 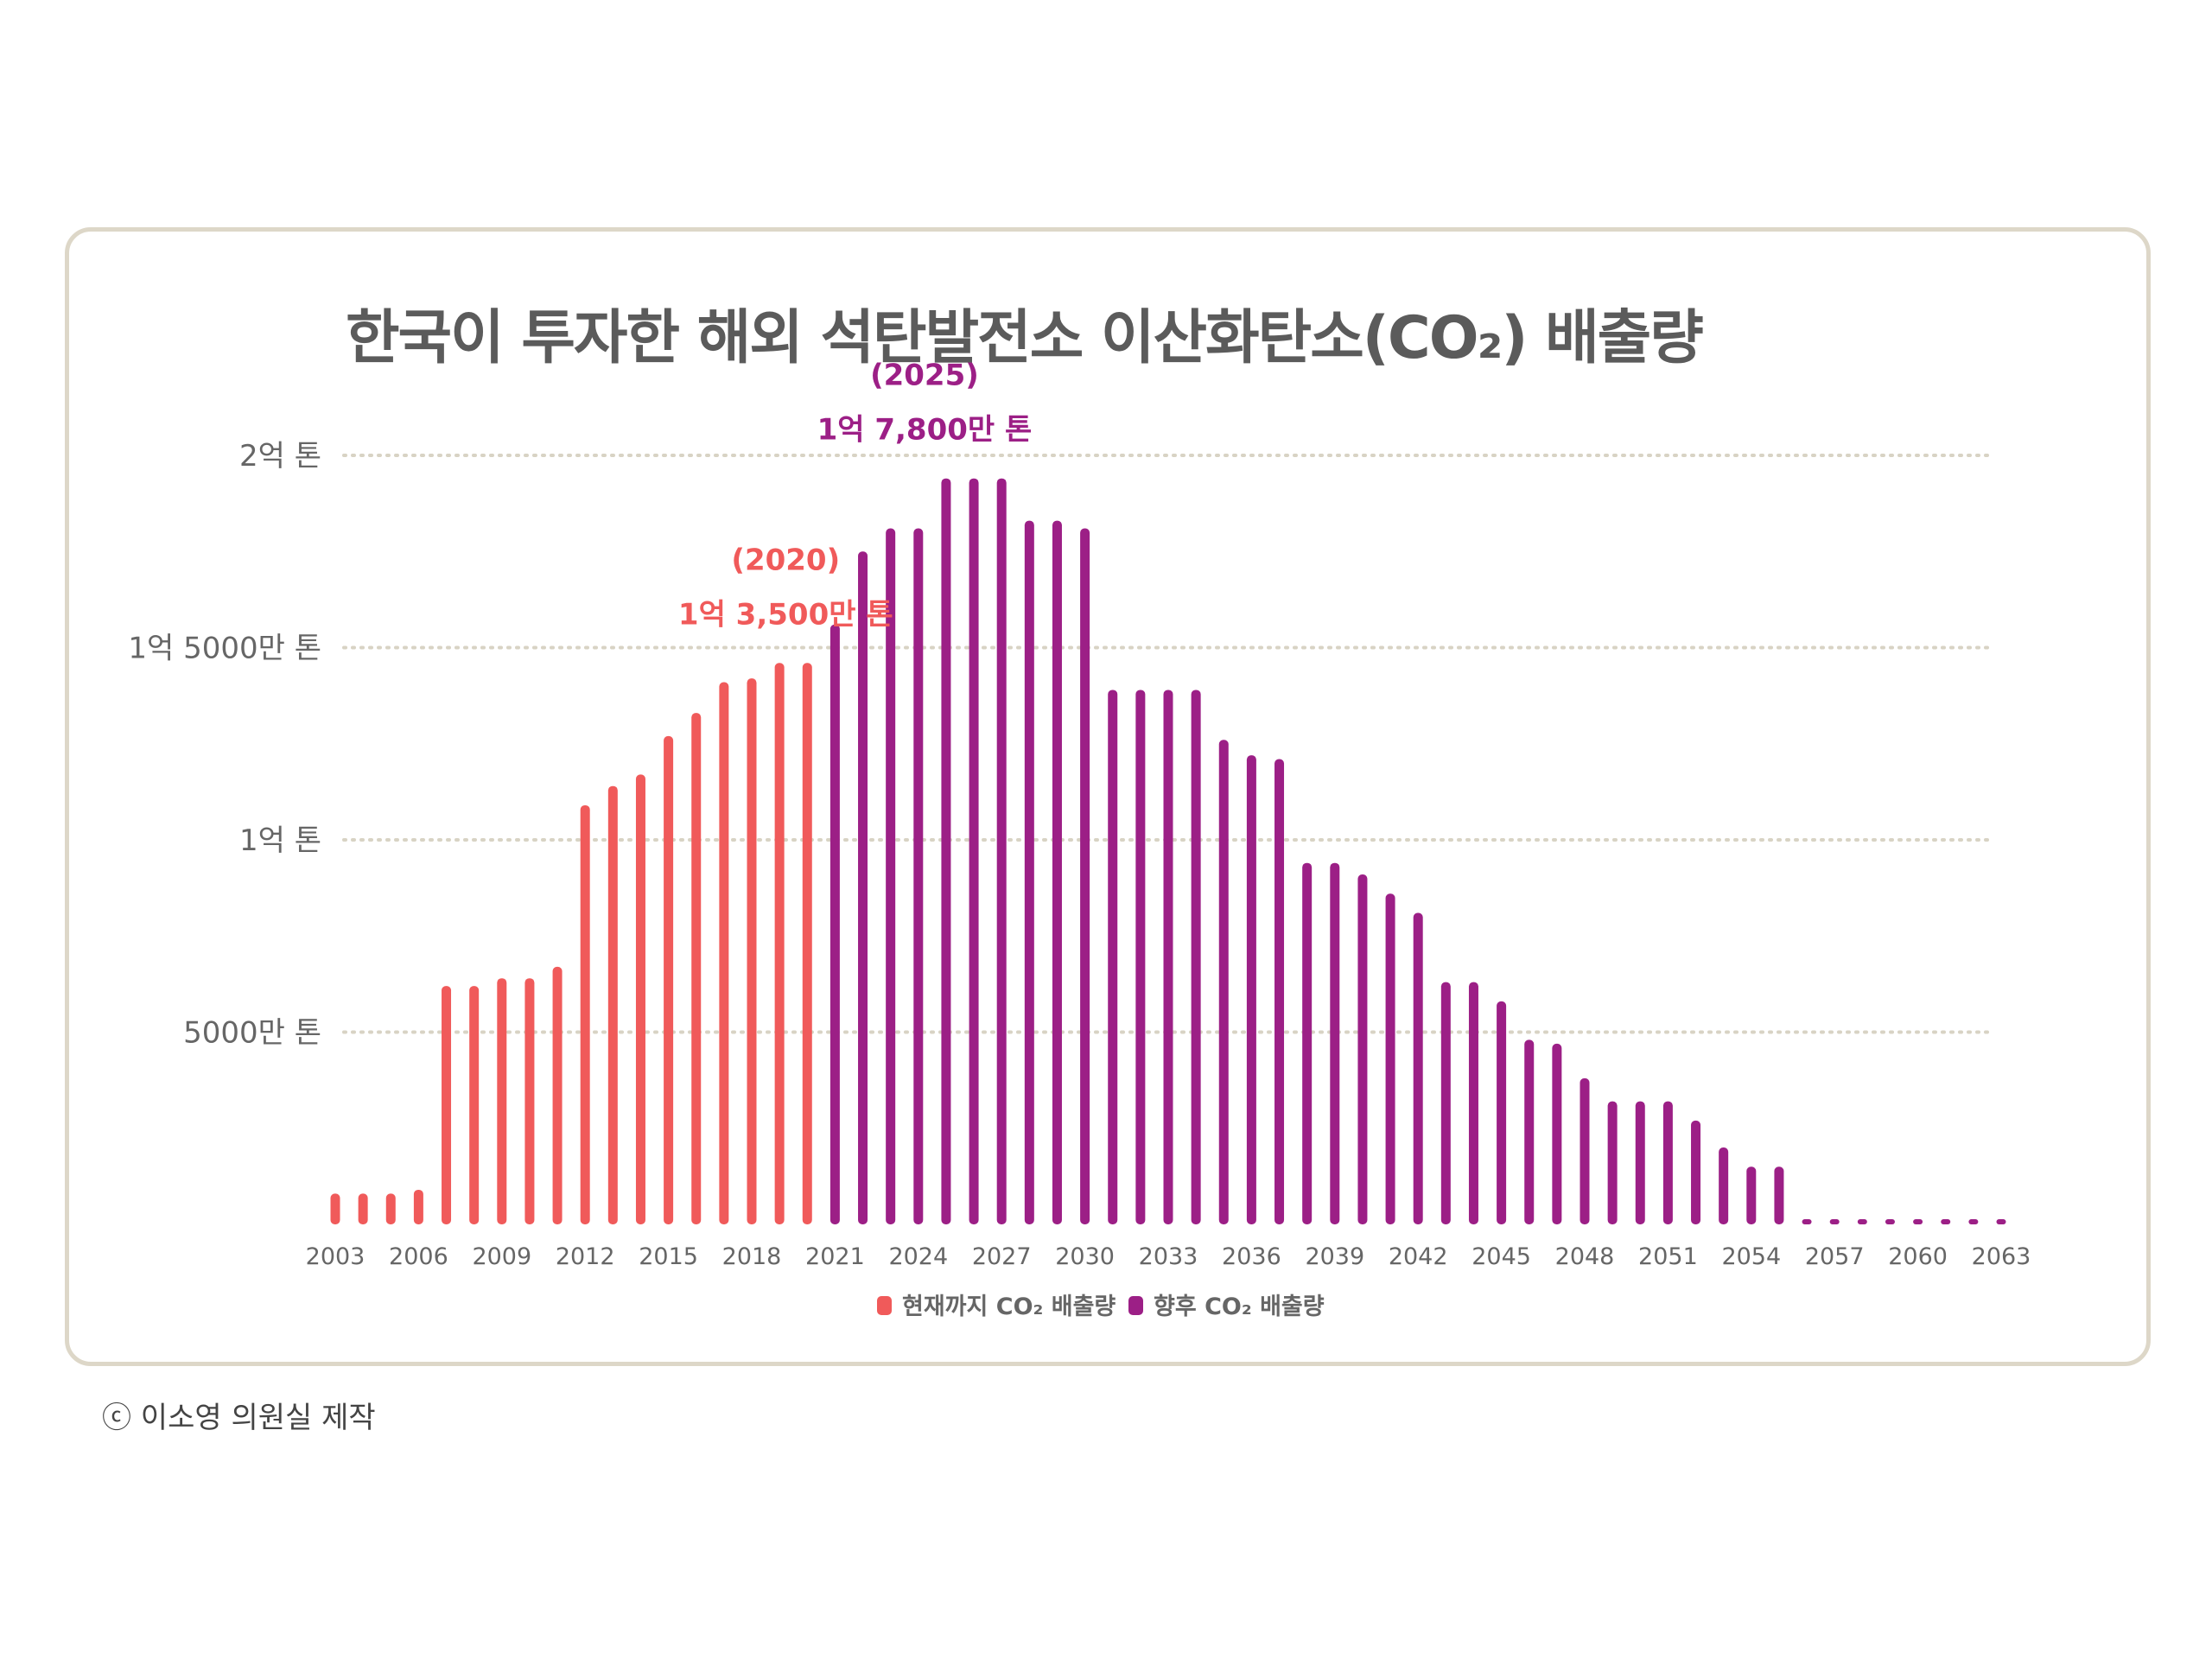 I want to click on annotations: (2020) 1억 3,500만 톤 (2025) 1억 7,800만 톤, so click(x=855, y=495).